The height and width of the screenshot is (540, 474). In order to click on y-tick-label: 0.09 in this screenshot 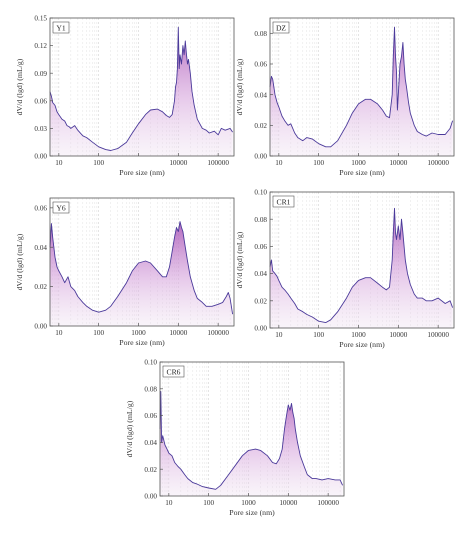, I will do `click(40, 74)`.